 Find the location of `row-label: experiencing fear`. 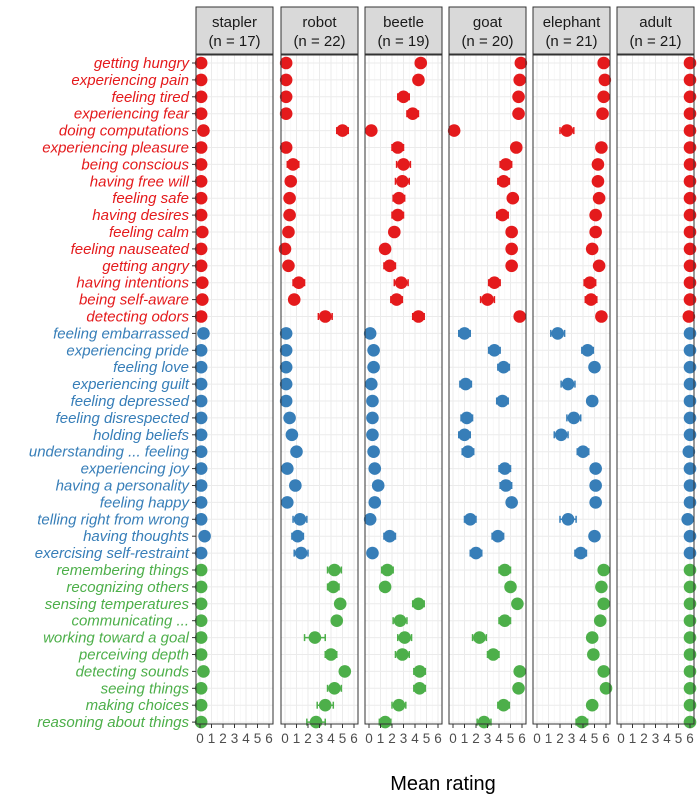

row-label: experiencing fear is located at coordinates (132, 114).